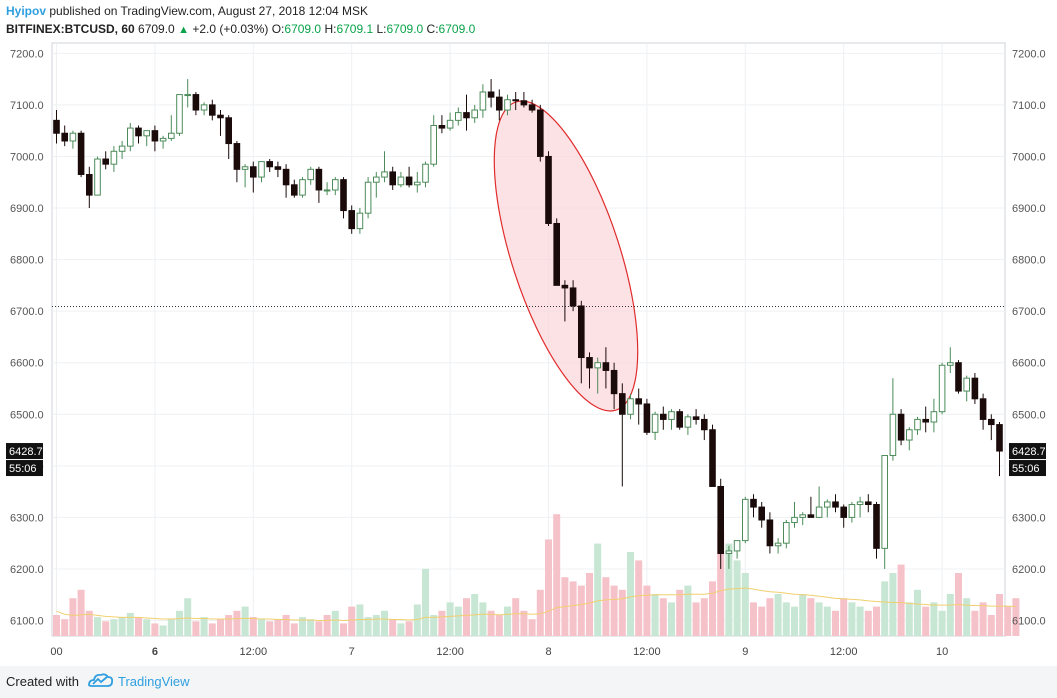 This screenshot has height=698, width=1057. I want to click on volume-ma-line, so click(536, 604).